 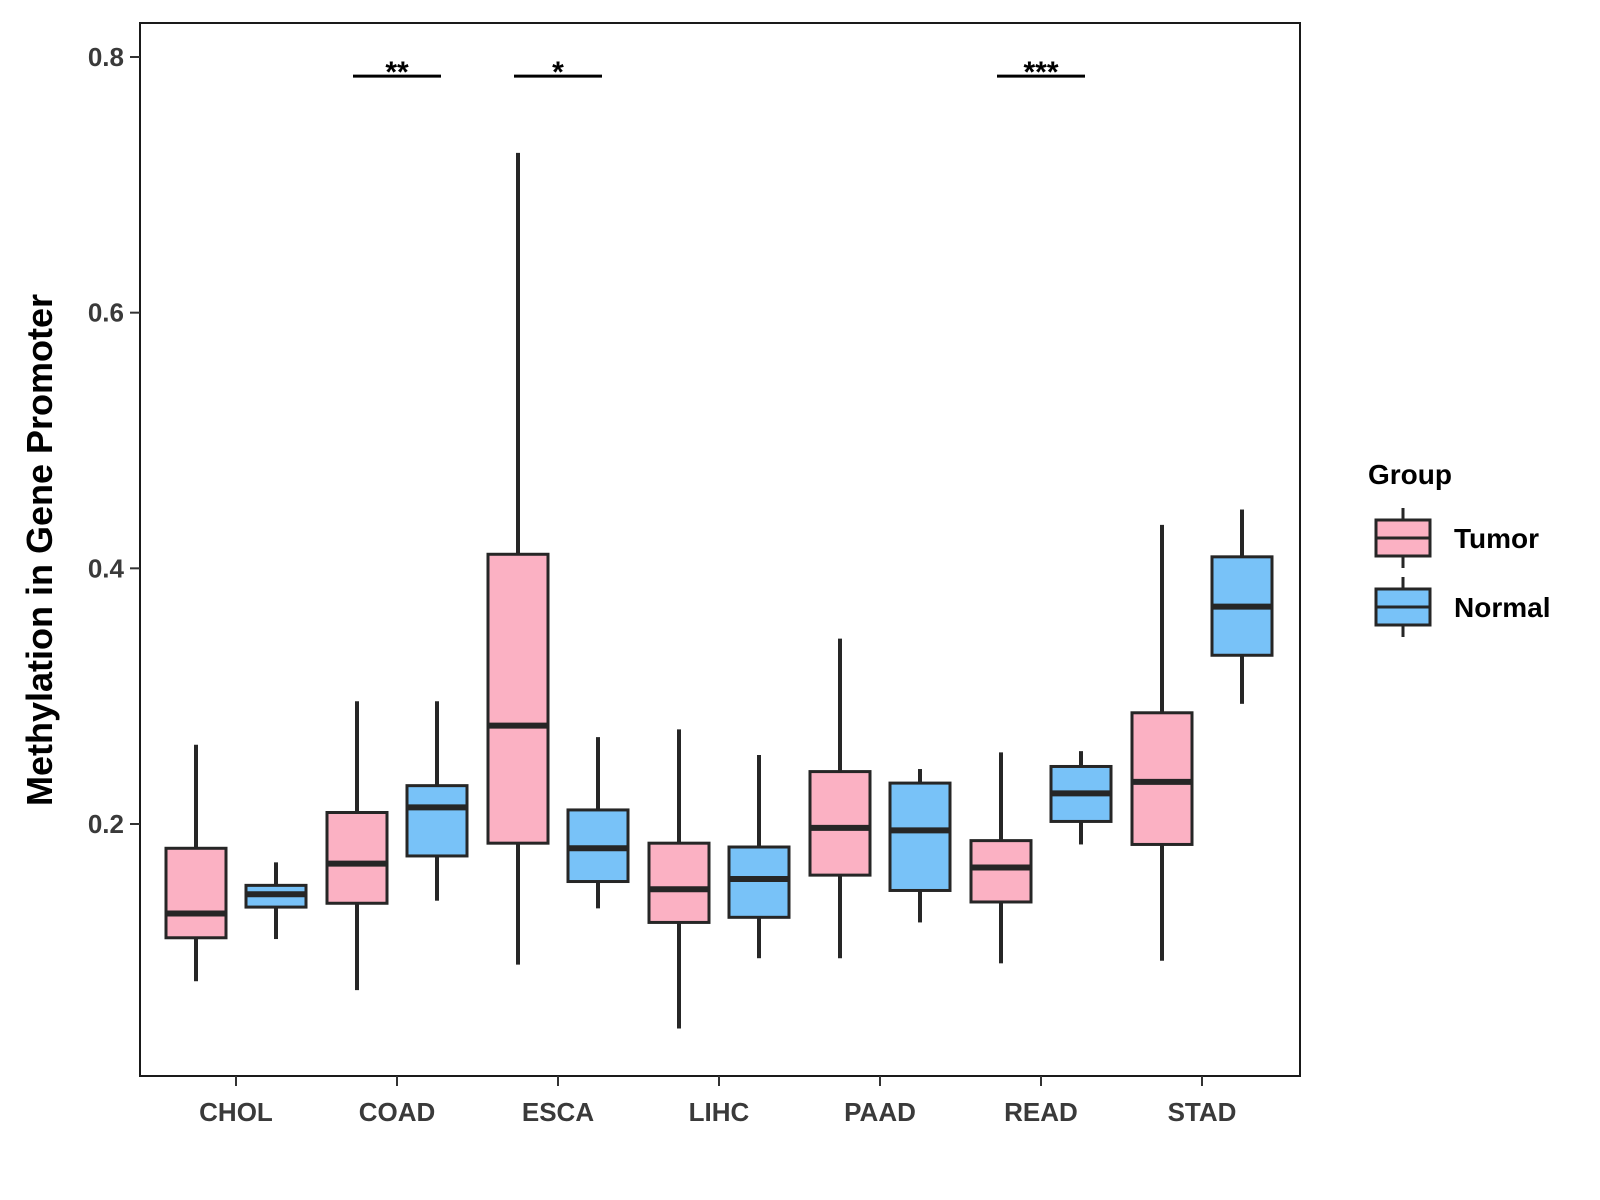 I want to click on x-tick-label: LIHC, so click(x=719, y=1112).